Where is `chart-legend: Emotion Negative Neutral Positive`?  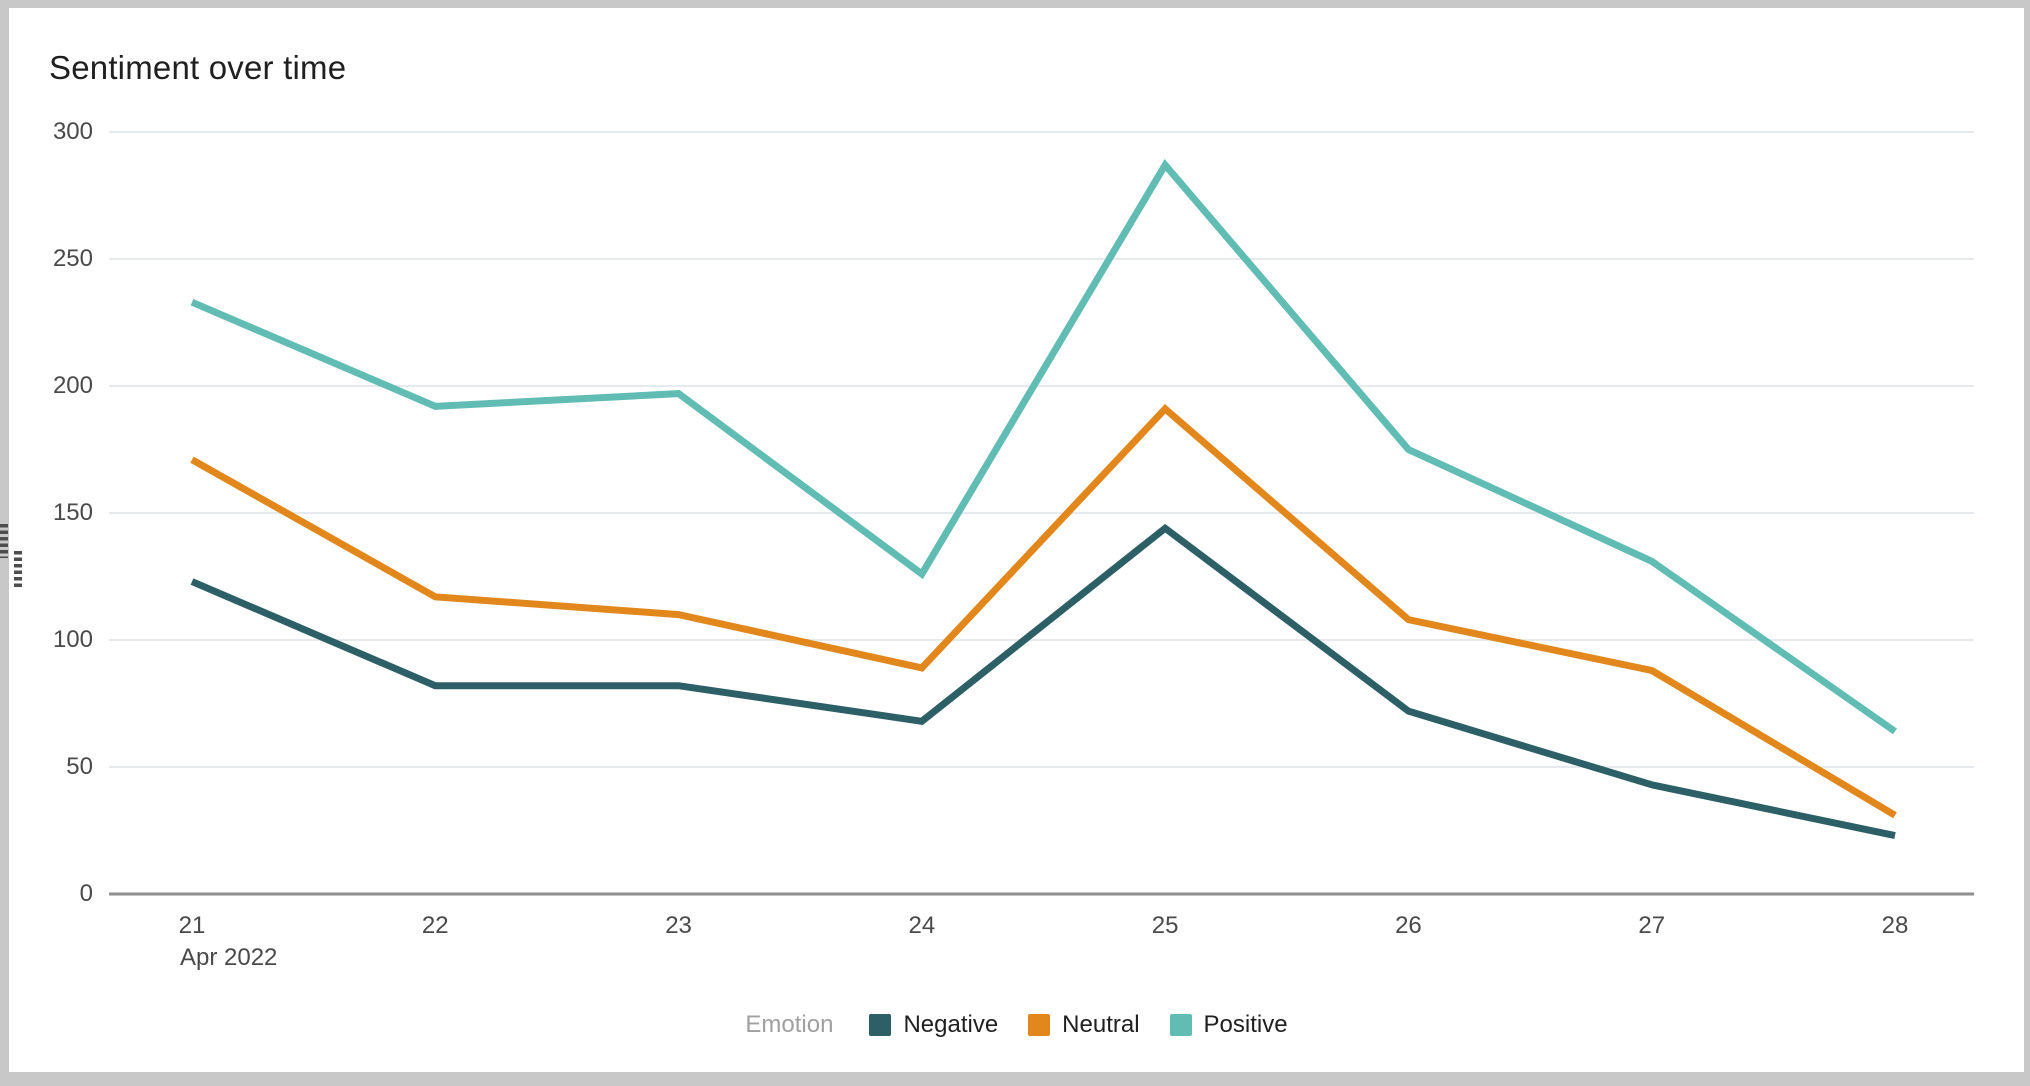 chart-legend: Emotion Negative Neutral Positive is located at coordinates (1016, 1025).